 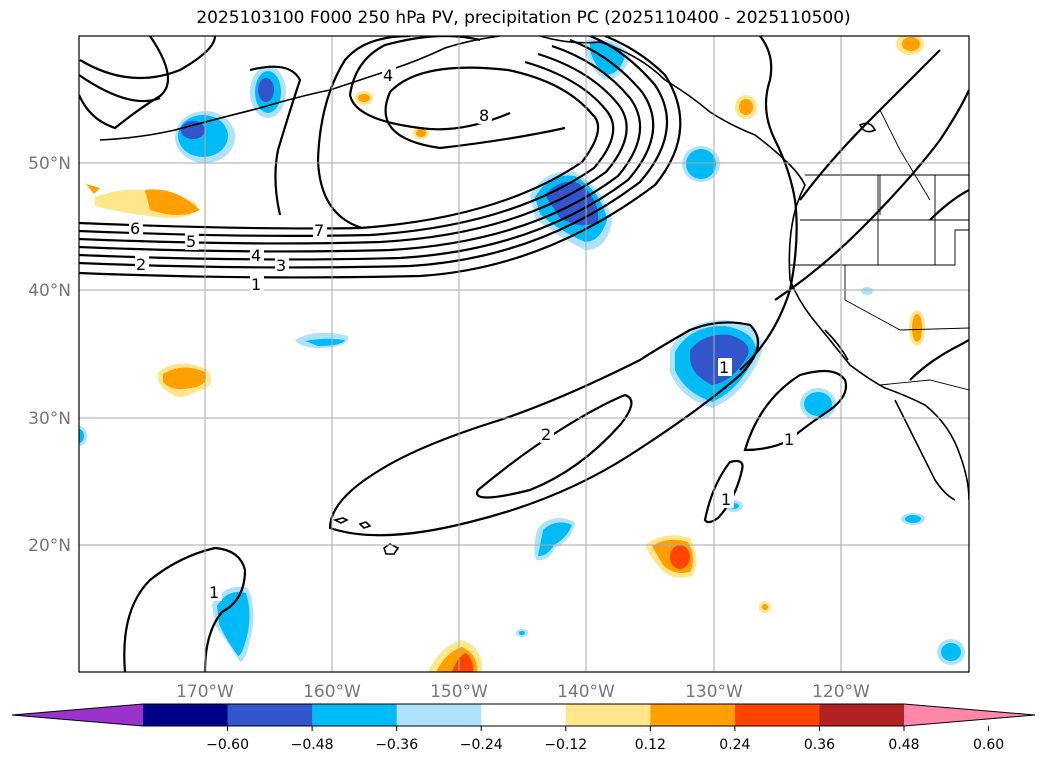 What do you see at coordinates (77, 715) in the screenshot?
I see `colorbar-extend-low` at bounding box center [77, 715].